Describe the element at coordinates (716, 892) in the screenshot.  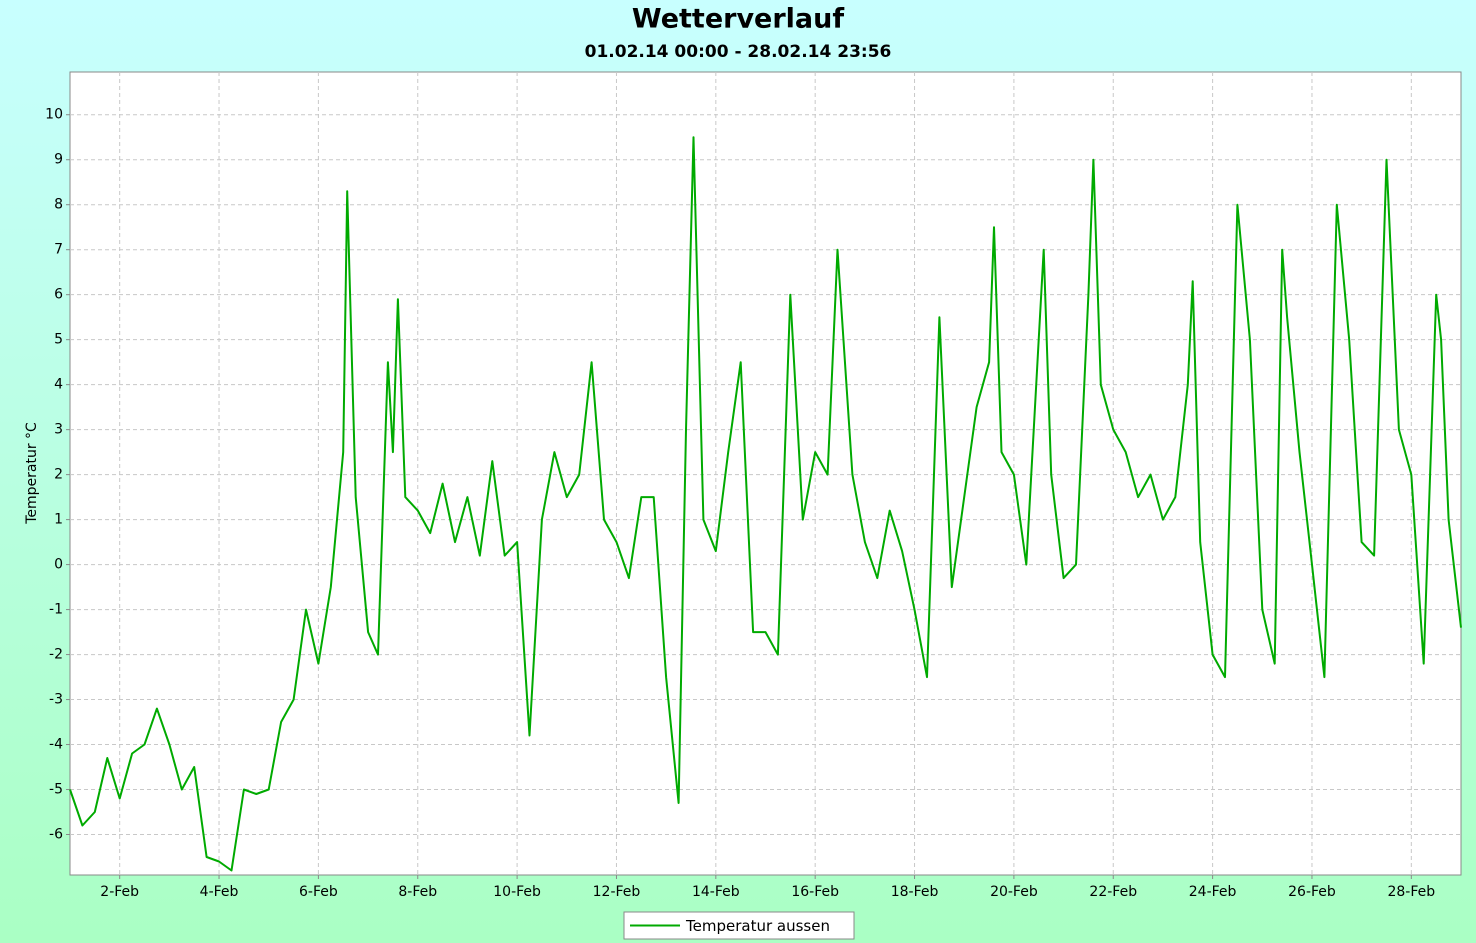
I see `x-tick-label: 14-Feb` at that location.